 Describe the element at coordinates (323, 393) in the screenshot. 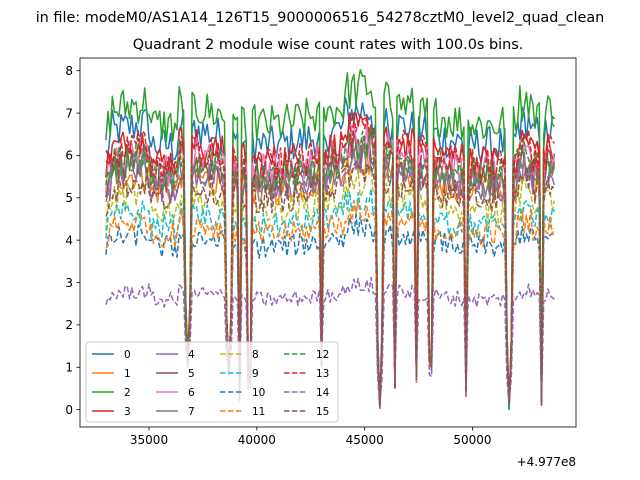

I see `legend-label: 14` at that location.